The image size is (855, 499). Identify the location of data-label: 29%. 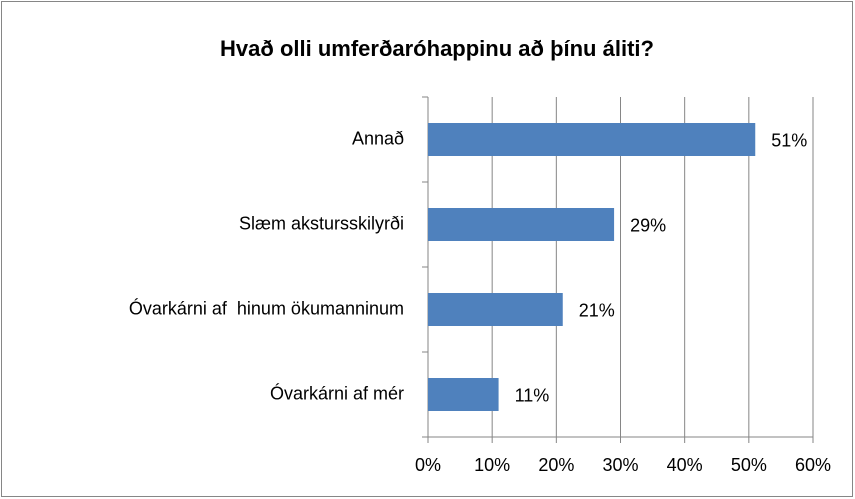
(648, 225).